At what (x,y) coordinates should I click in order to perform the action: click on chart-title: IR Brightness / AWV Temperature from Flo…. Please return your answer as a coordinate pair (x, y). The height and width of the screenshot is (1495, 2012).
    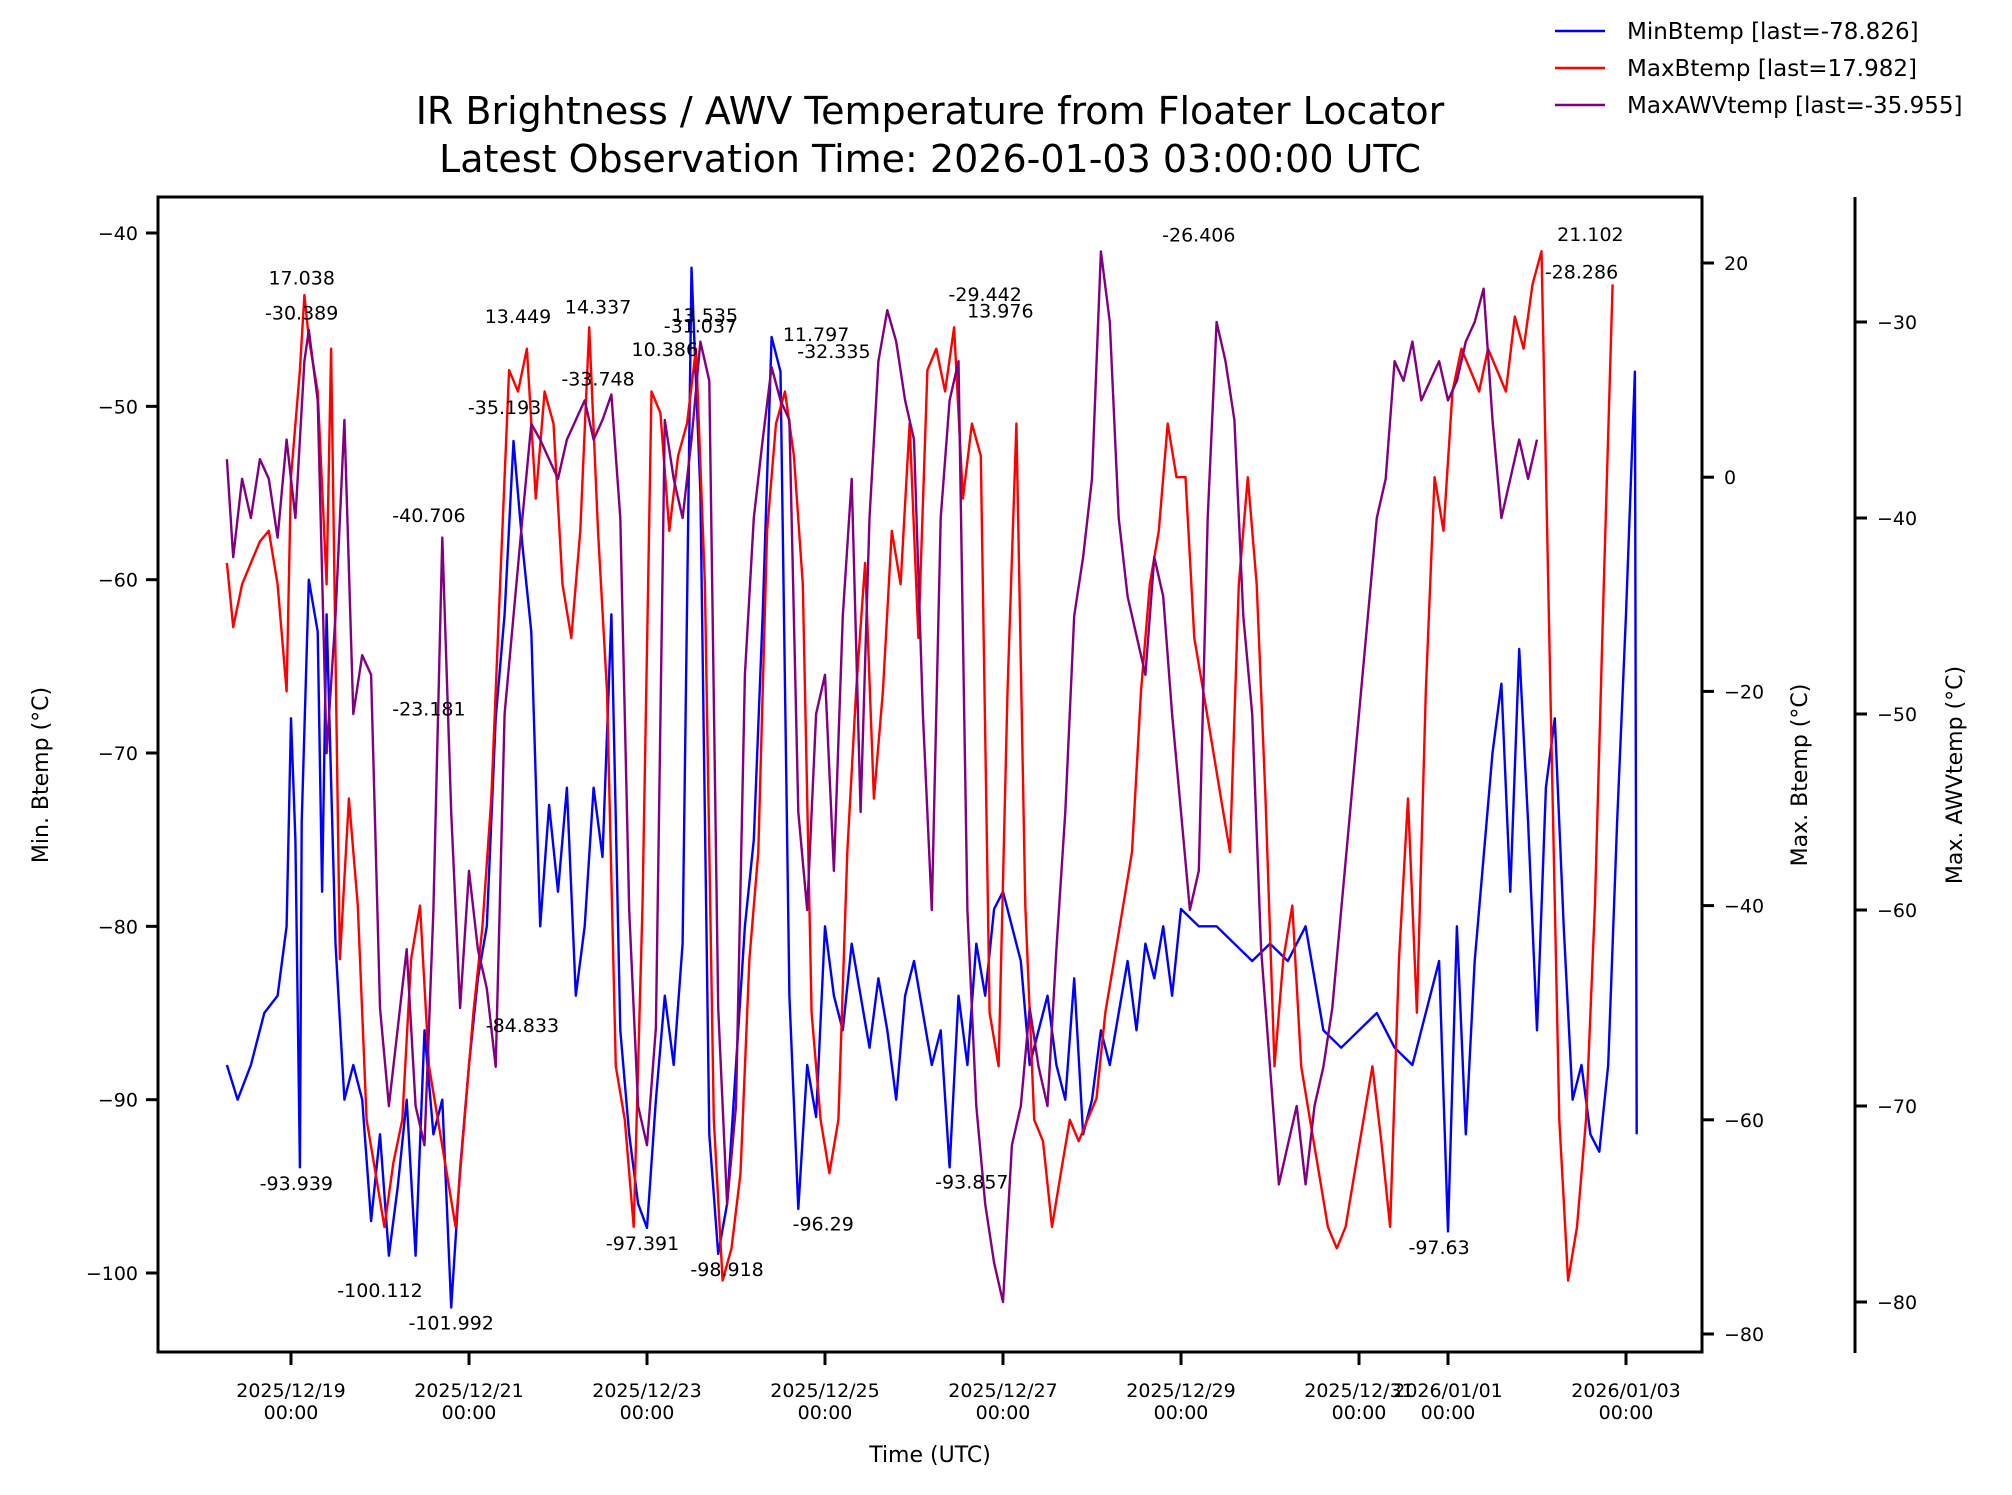
    Looking at the image, I should click on (930, 111).